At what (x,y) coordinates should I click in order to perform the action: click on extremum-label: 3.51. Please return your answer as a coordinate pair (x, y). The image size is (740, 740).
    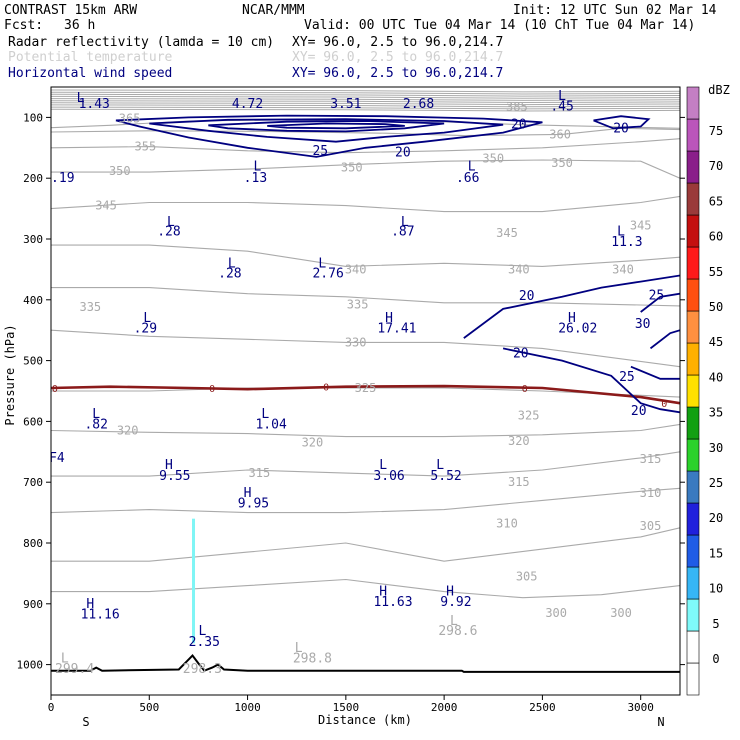
    Looking at the image, I should click on (345, 104).